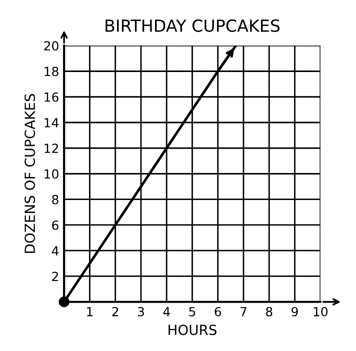  Describe the element at coordinates (51, 123) in the screenshot. I see `y-tick-label: 14` at that location.